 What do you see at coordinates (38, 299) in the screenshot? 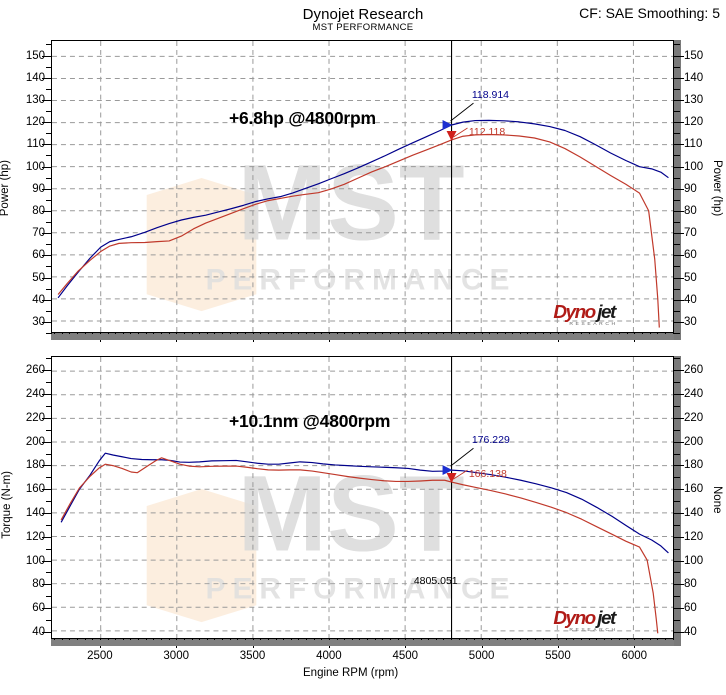
I see `power-ytick-left: 40` at bounding box center [38, 299].